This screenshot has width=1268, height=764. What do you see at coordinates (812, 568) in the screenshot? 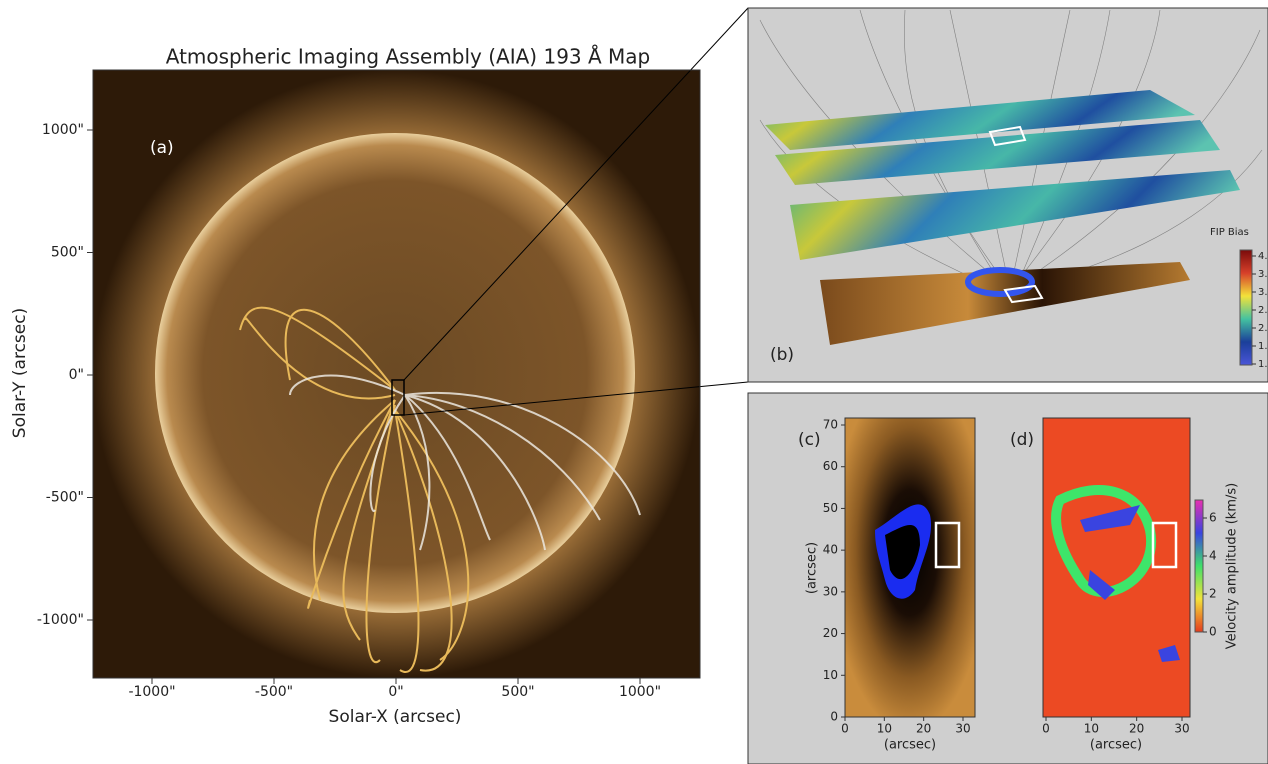
I see `y-axis-label: (arcsec)` at bounding box center [812, 568].